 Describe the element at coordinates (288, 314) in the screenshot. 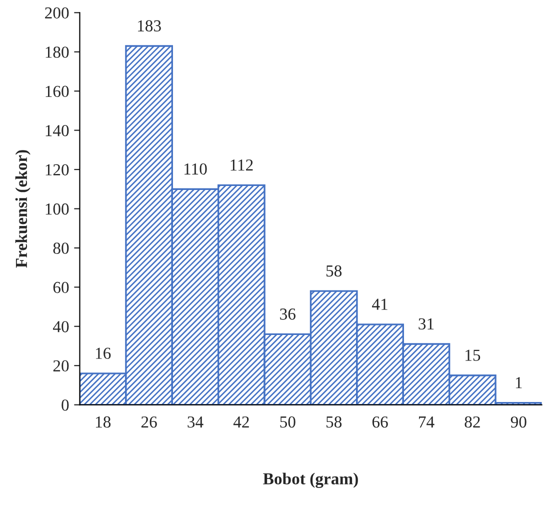

I see `data-label: 36` at that location.